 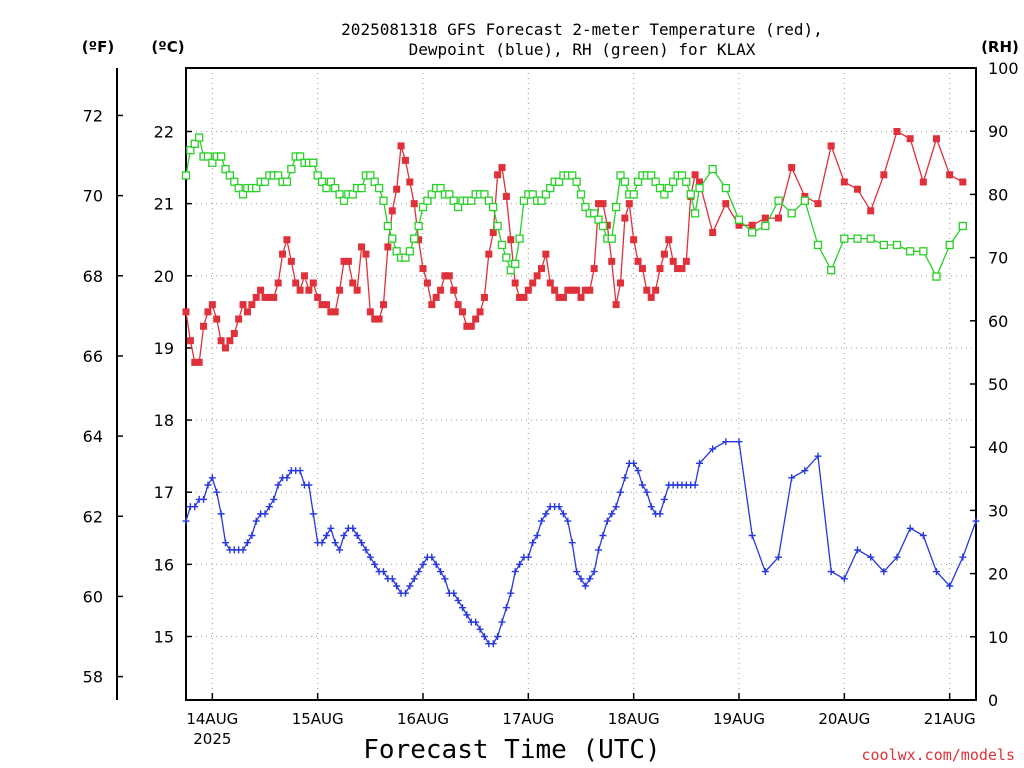 What do you see at coordinates (164, 420) in the screenshot?
I see `celsius-tick-label: 18` at bounding box center [164, 420].